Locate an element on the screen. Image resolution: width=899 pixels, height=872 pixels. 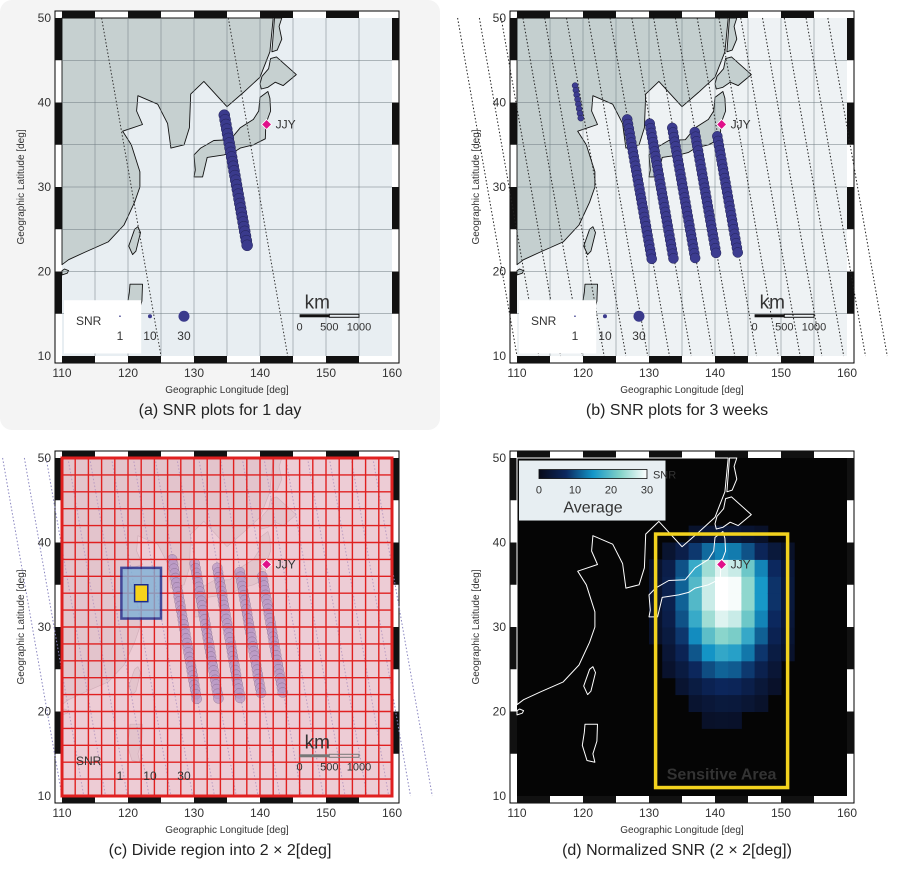
a-xtick-130: 130 is located at coordinates (194, 373).